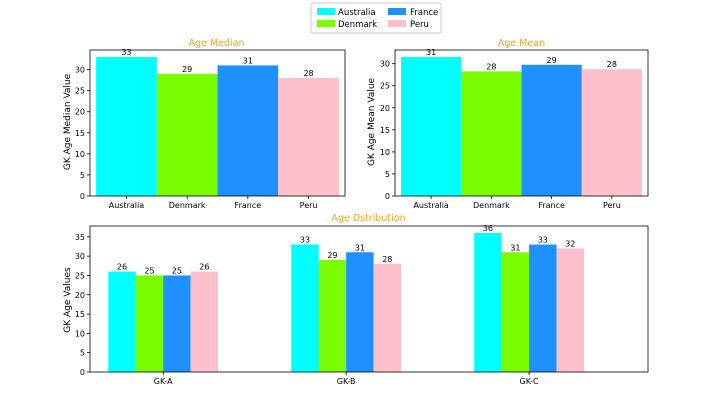 The height and width of the screenshot is (418, 720). Describe the element at coordinates (357, 13) in the screenshot. I see `legend-label-australia: Australia` at that location.